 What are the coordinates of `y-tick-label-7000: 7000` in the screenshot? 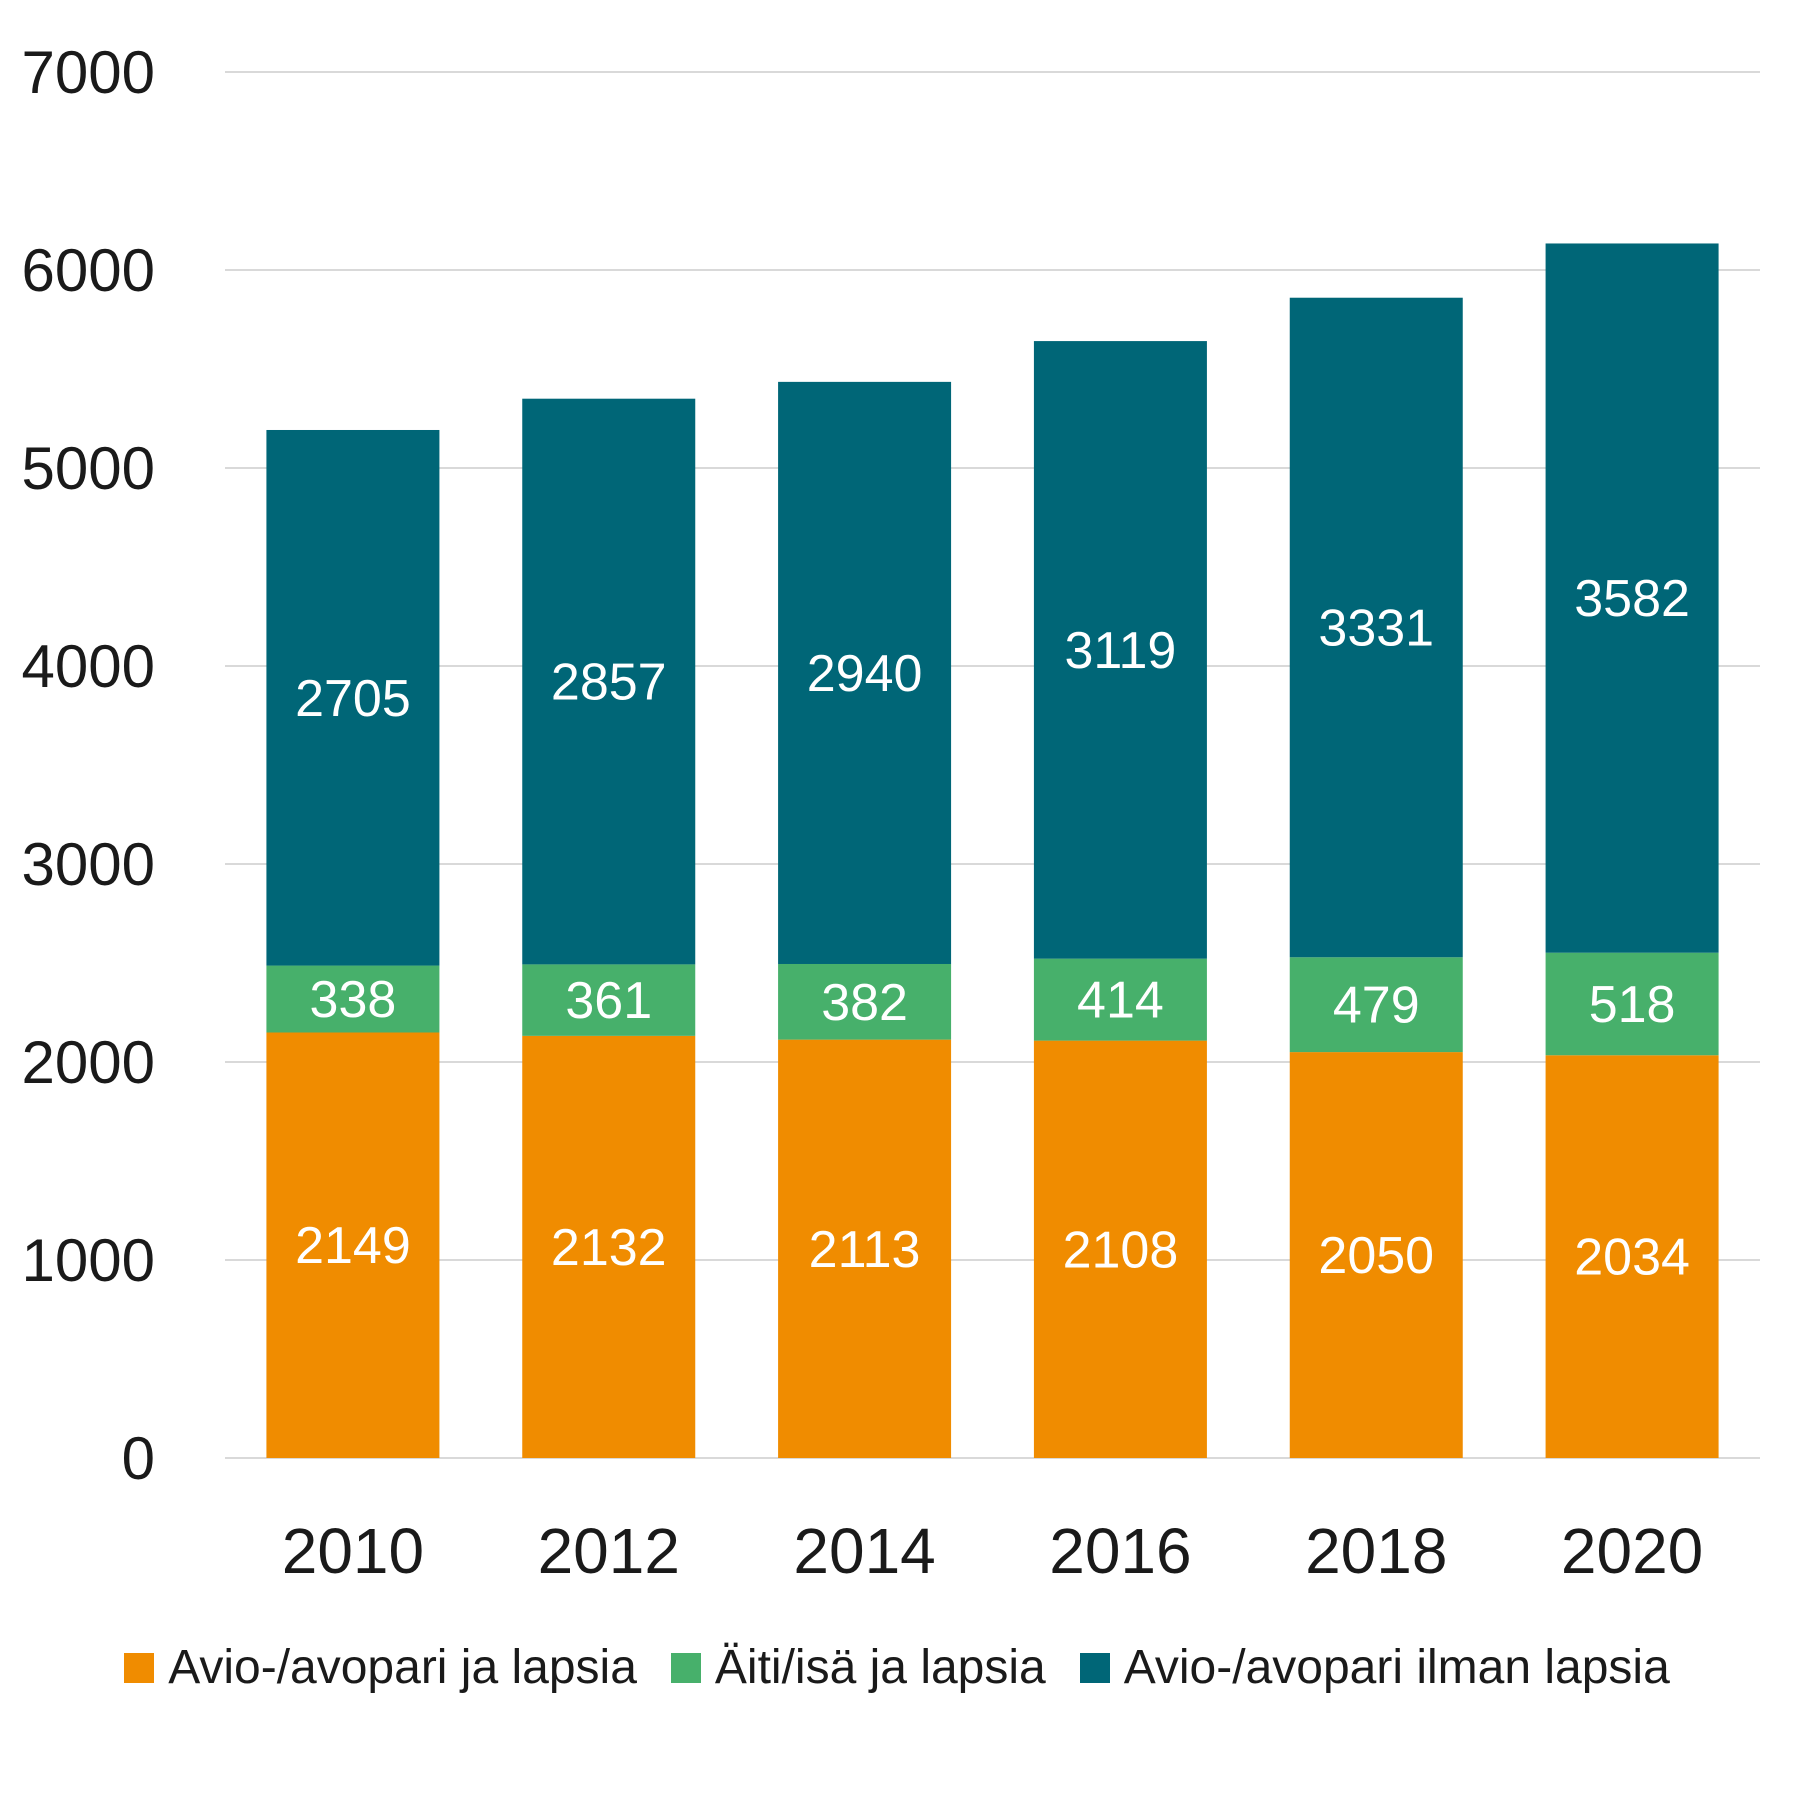 It's located at (88, 72).